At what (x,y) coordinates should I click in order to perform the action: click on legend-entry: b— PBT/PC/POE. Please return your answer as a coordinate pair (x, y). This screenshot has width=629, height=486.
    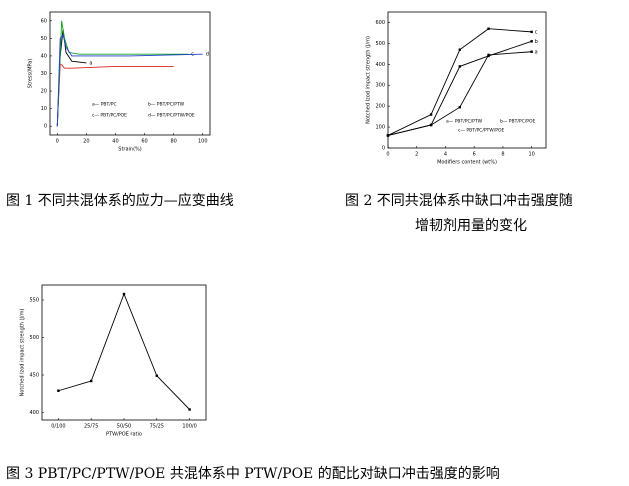
    Looking at the image, I should click on (517, 122).